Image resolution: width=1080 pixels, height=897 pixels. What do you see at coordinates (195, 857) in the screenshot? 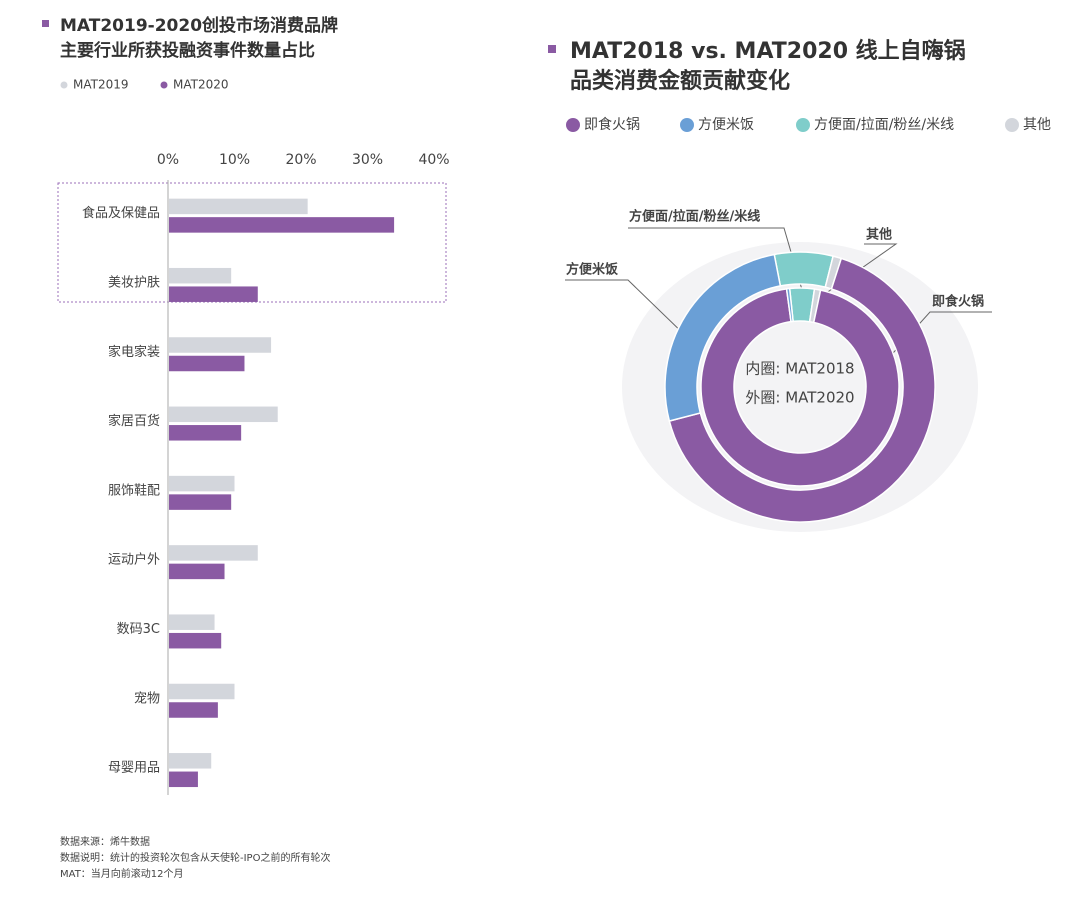
I see `note: 数据说明：统计的投资轮次包含从天使轮-IPO之前的所有轮次` at bounding box center [195, 857].